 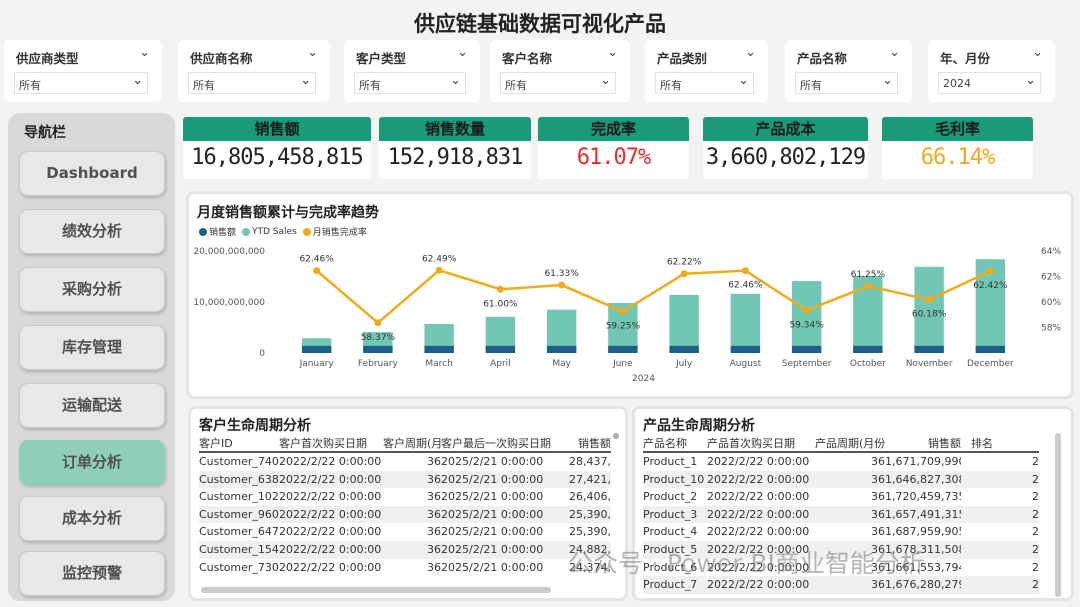 What do you see at coordinates (989, 83) in the screenshot?
I see `slicer-dropdown: 2024 ⌄` at bounding box center [989, 83].